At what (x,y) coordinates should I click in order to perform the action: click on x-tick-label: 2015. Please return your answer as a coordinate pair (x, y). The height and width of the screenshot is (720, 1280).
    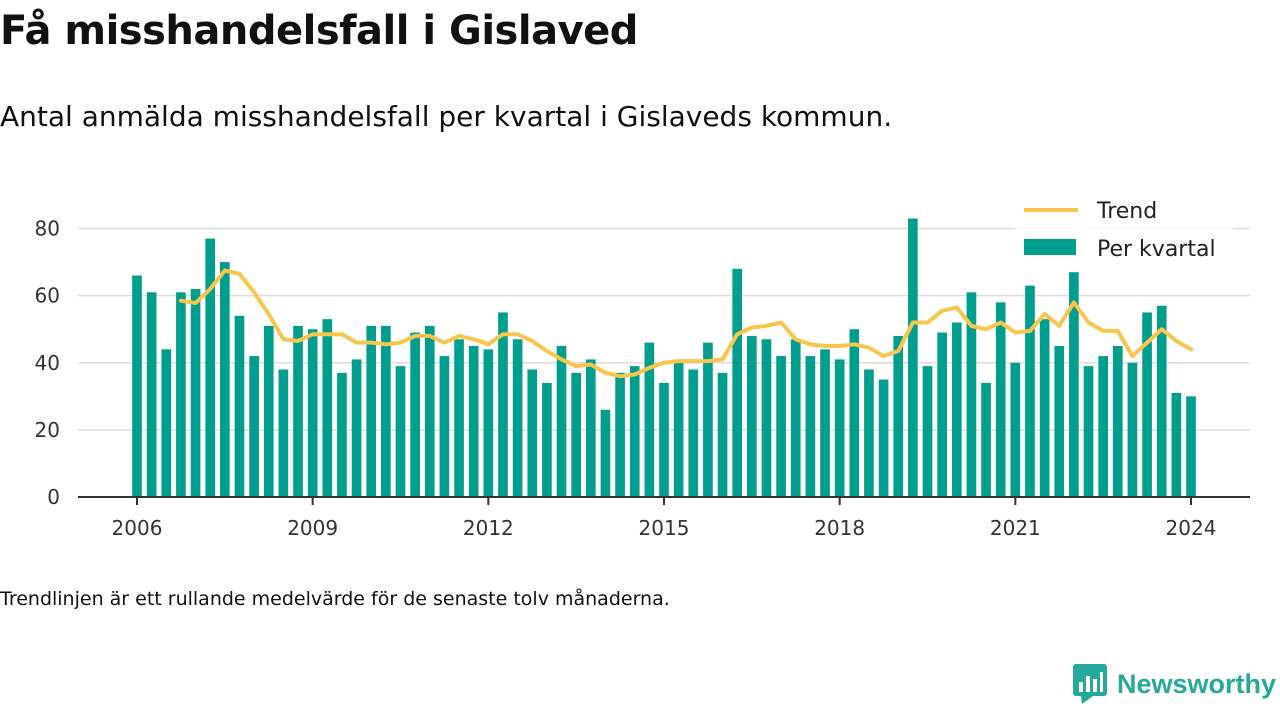
    Looking at the image, I should click on (664, 528).